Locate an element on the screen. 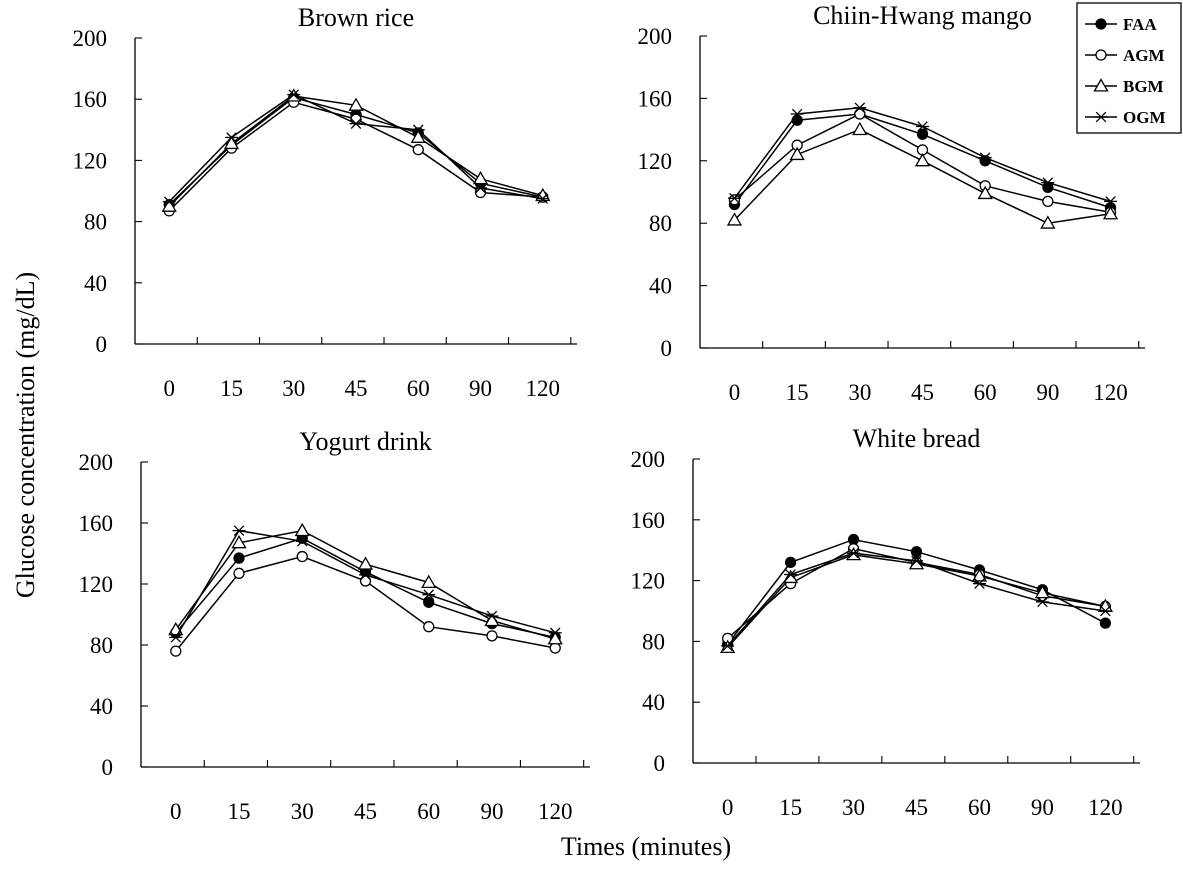  chart-title: Yogurt drink is located at coordinates (365, 441).